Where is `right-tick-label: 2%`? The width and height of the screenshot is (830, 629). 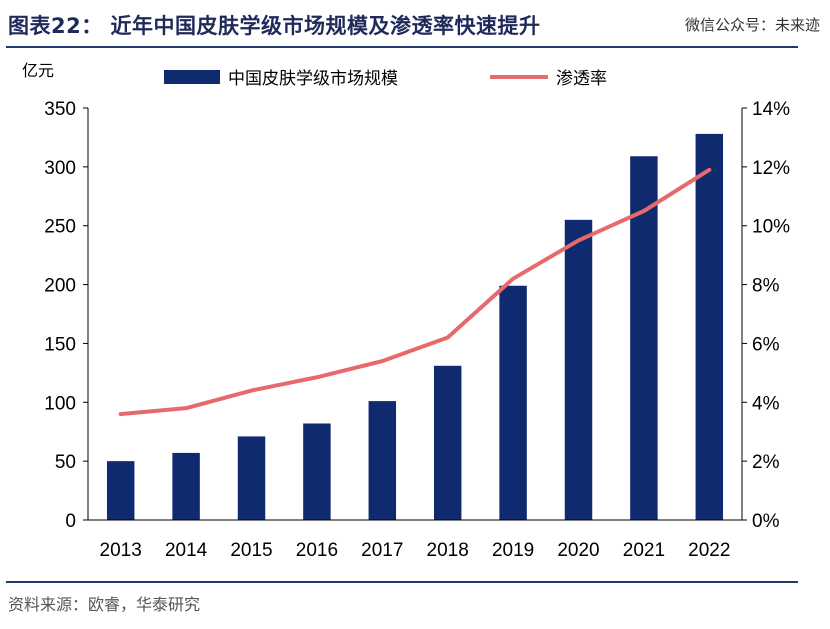 right-tick-label: 2% is located at coordinates (766, 462).